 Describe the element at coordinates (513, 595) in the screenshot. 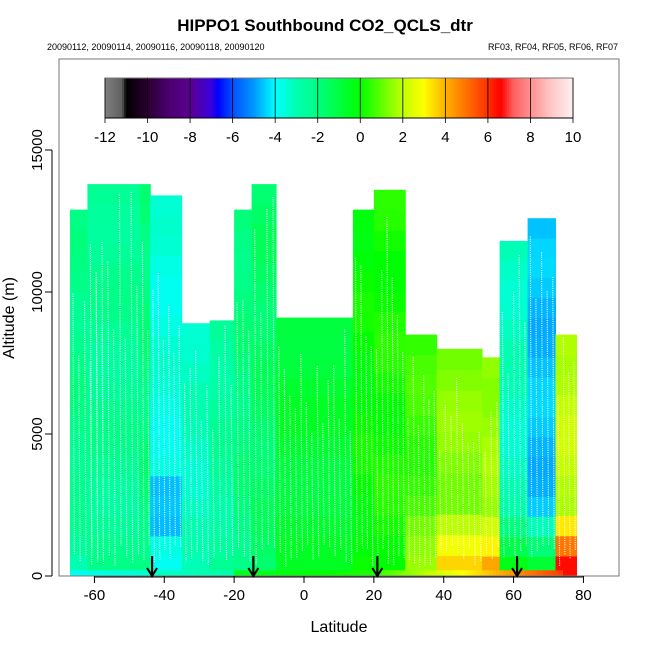

I see `x-tick-label: 60` at that location.